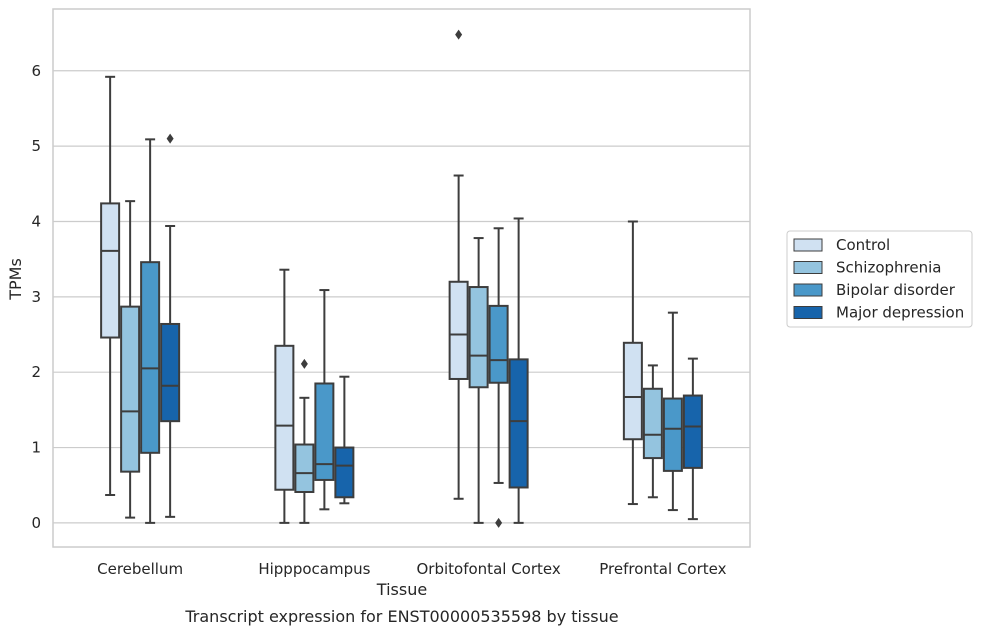 The height and width of the screenshot is (634, 983). I want to click on x-axis-title: Tissue, so click(401, 589).